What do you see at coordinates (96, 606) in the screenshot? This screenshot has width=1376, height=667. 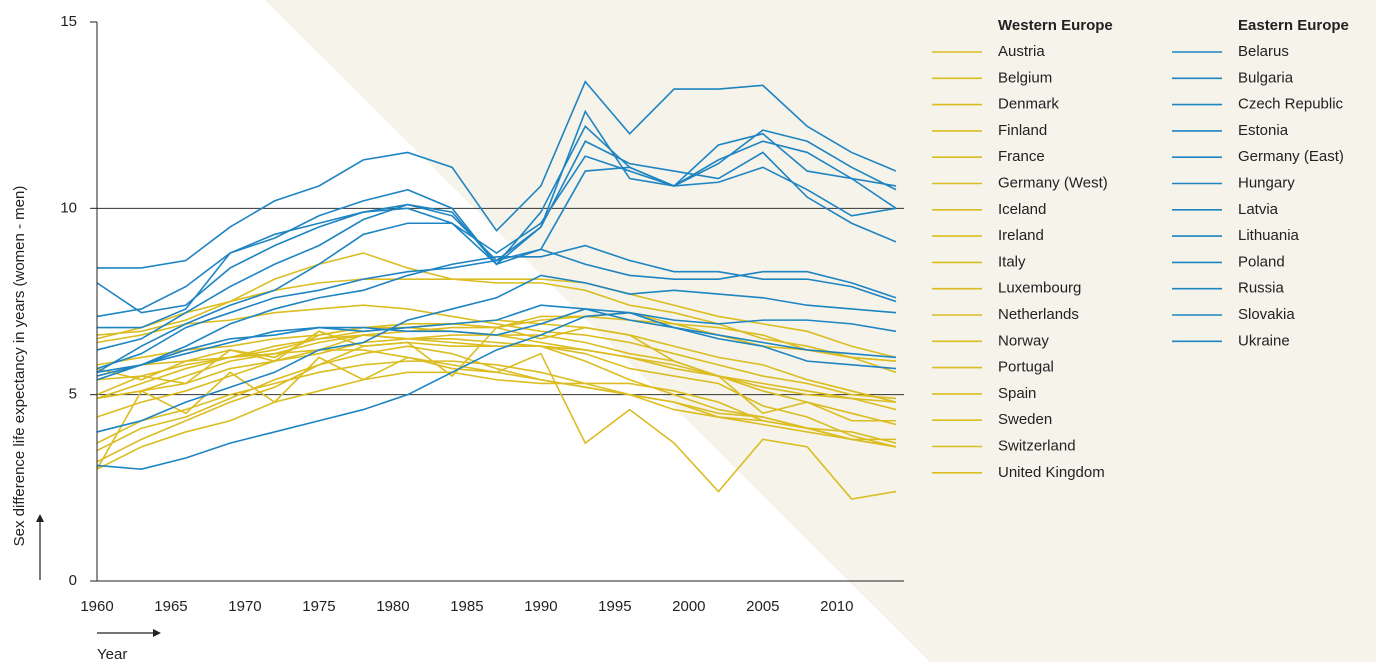 I see `x-tick-label: 1960` at bounding box center [96, 606].